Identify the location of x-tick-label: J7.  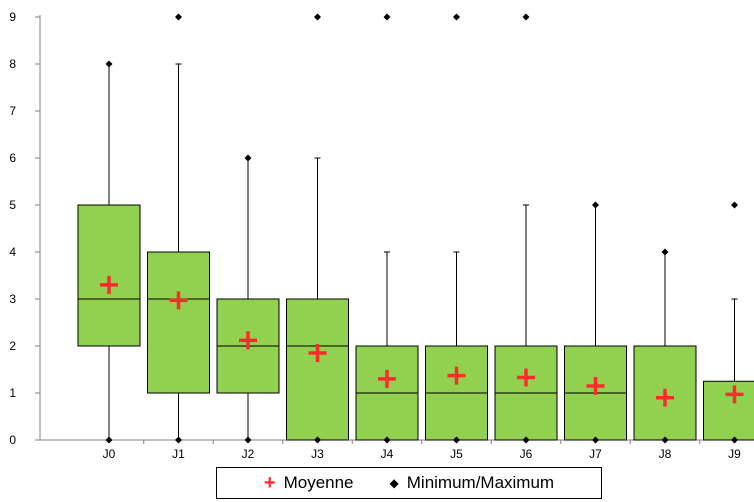
(595, 454).